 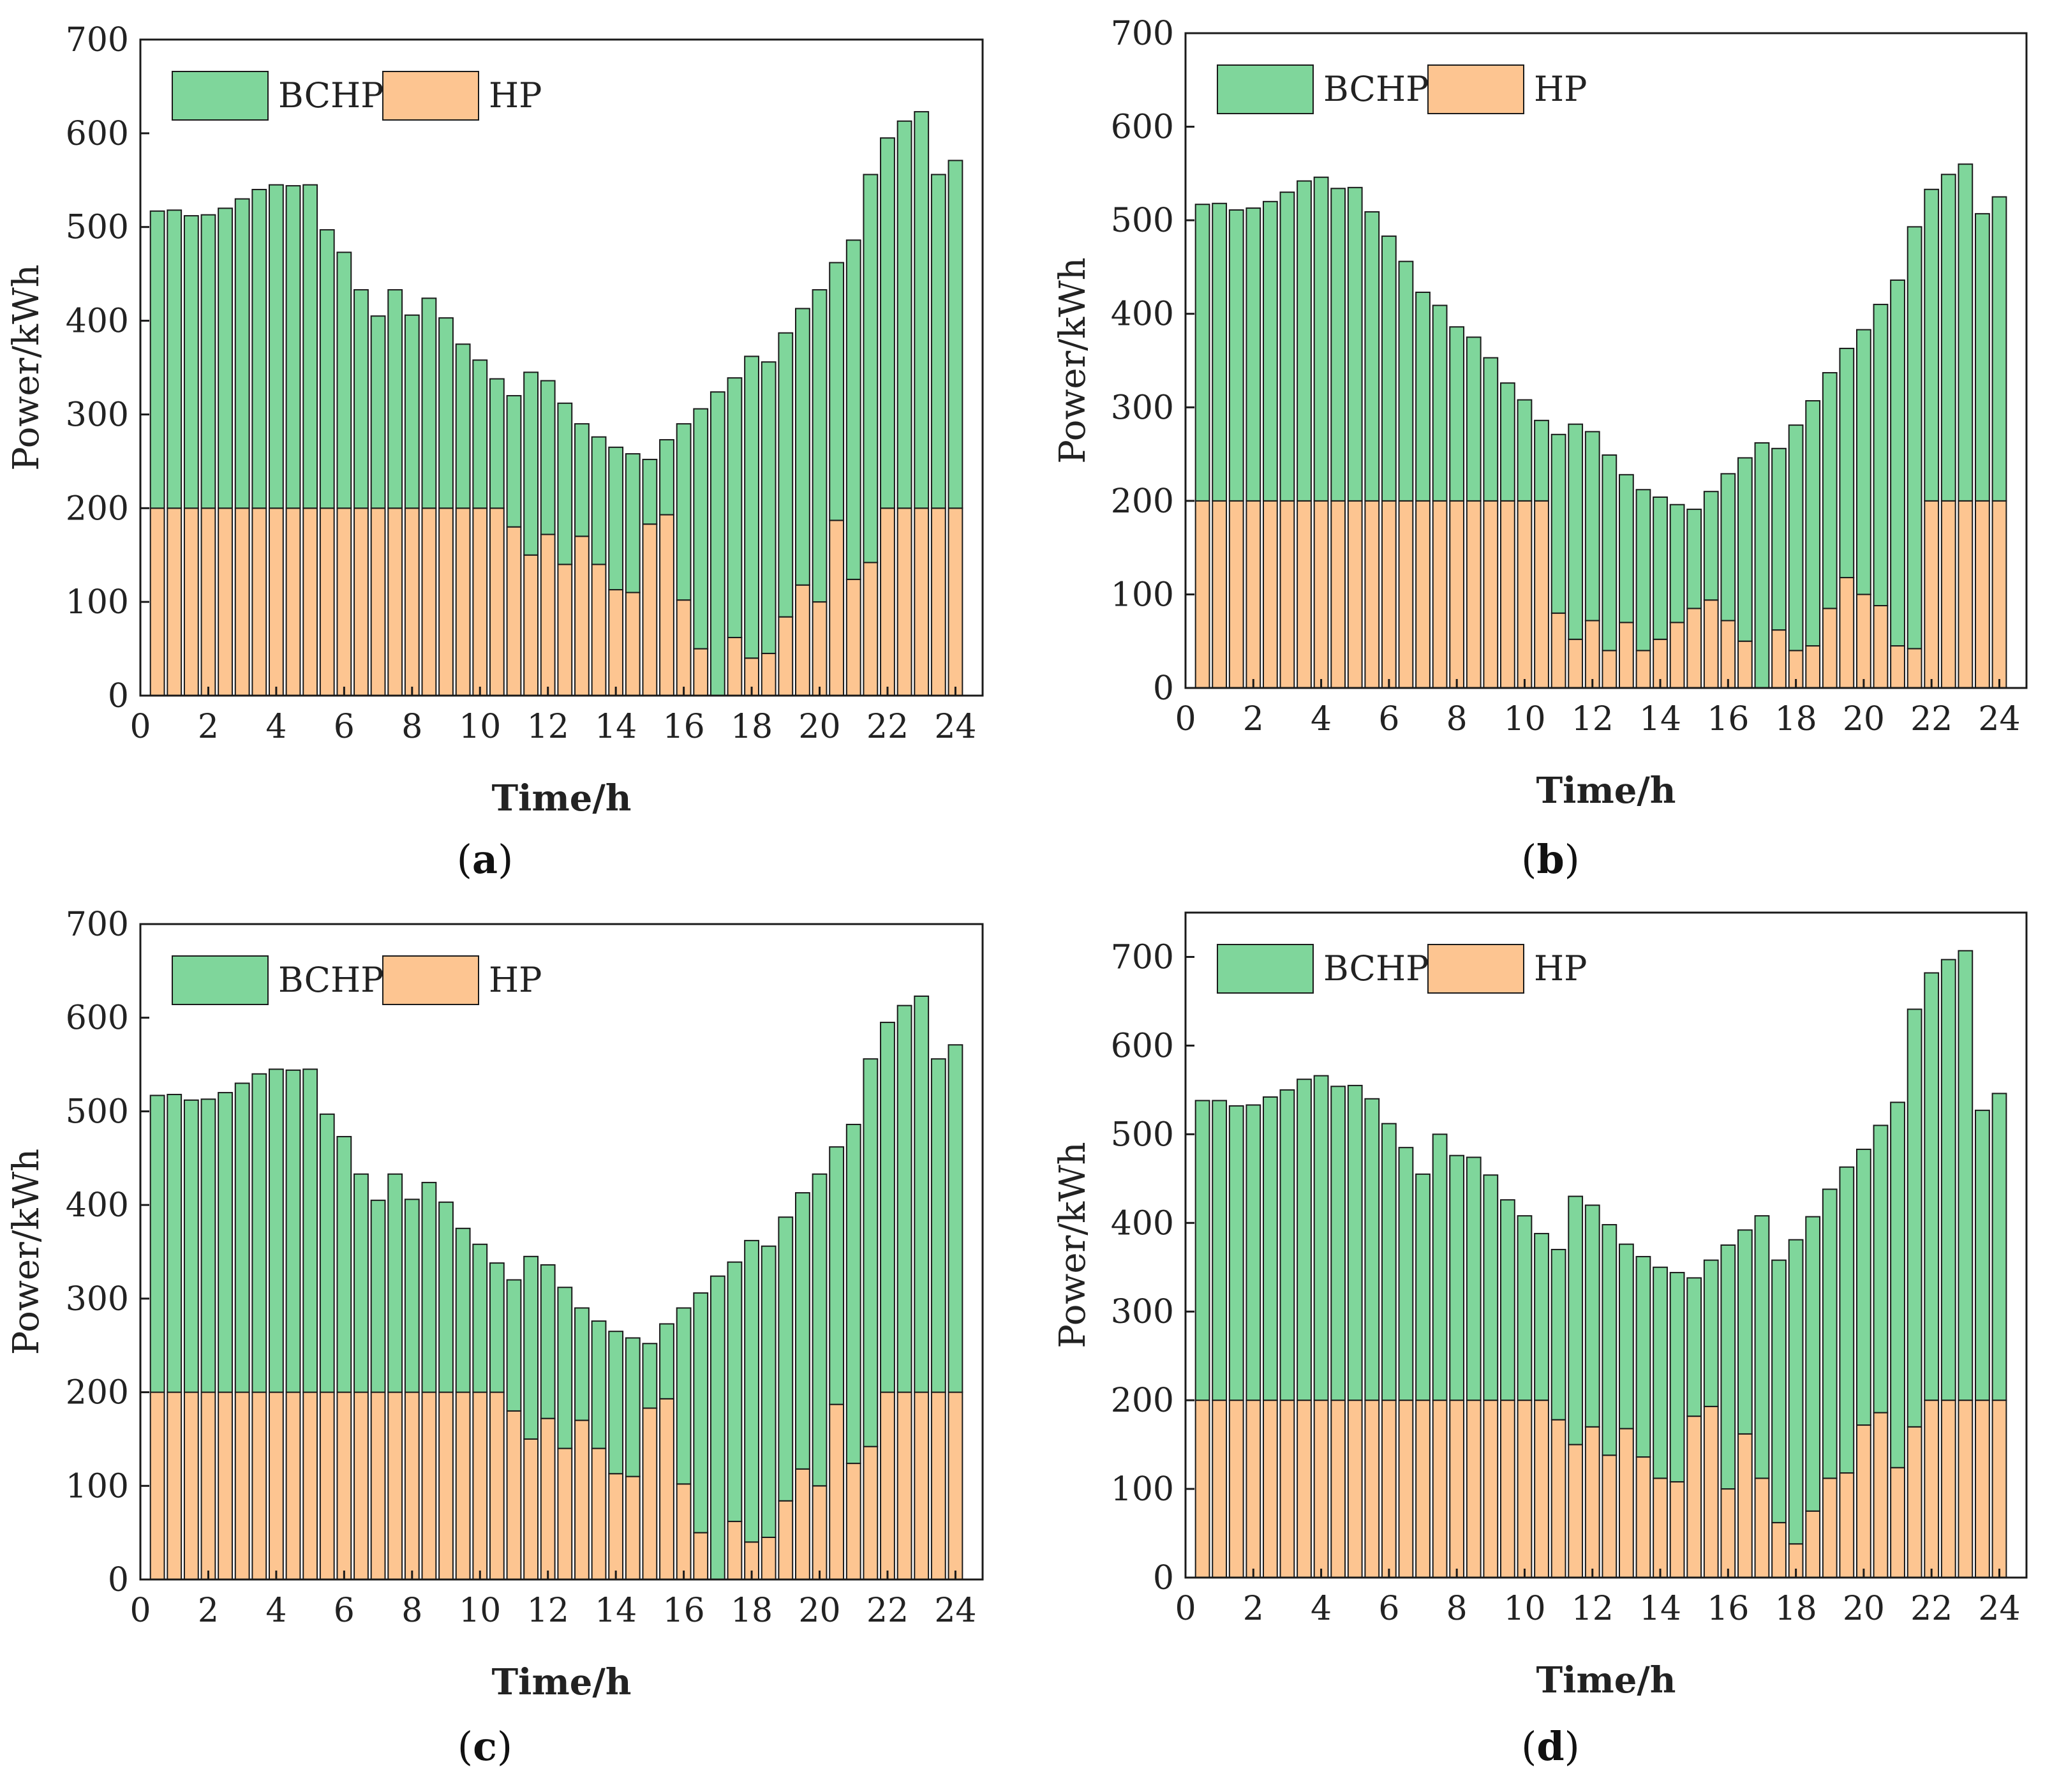 I want to click on xtick-label-d-10: 20, so click(x=1864, y=1609).